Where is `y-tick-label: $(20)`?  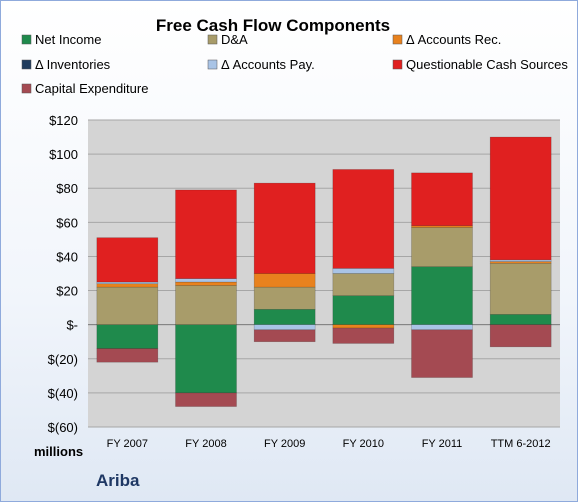 y-tick-label: $(20) is located at coordinates (63, 359).